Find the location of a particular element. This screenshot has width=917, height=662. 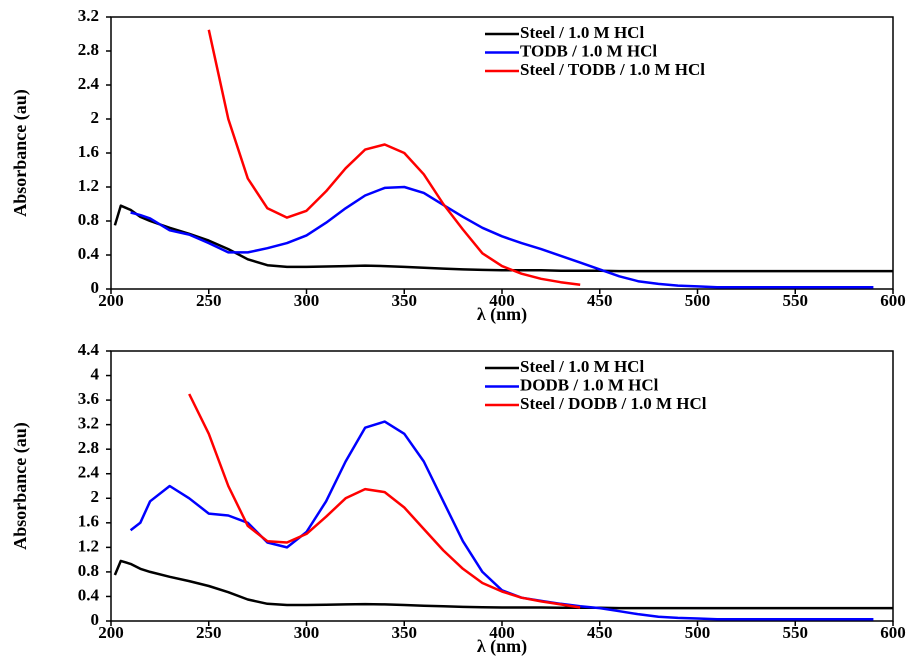

y-tick-label: 4 is located at coordinates (95, 373).